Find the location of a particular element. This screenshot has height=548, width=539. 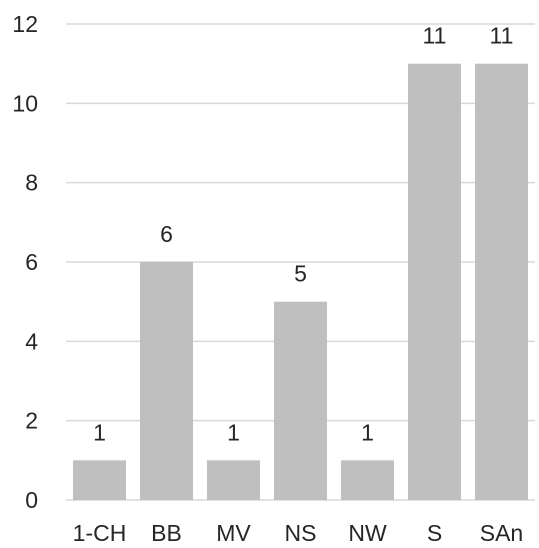

y-tick-label: 0 is located at coordinates (31, 500).